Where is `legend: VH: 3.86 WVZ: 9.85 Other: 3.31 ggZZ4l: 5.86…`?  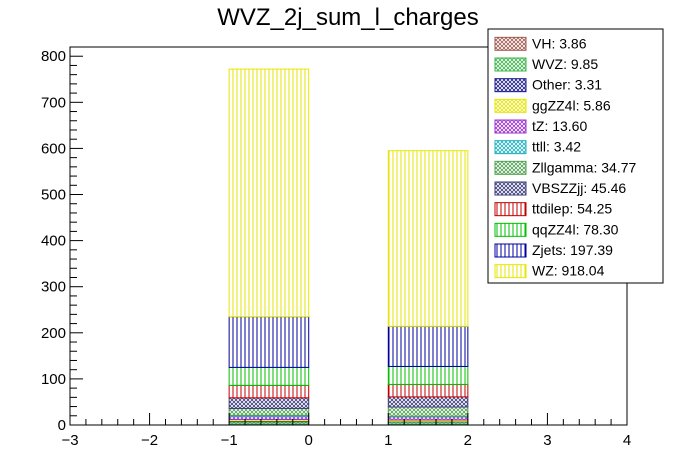
legend: VH: 3.86 WVZ: 9.85 Other: 3.31 ggZZ4l: 5.86… is located at coordinates (575, 156).